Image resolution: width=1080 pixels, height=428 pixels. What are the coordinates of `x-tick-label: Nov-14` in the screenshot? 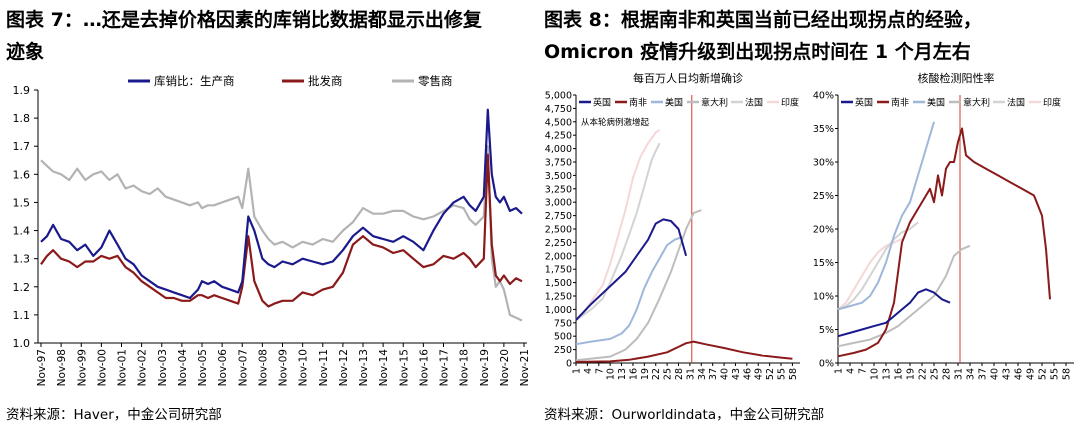 It's located at (384, 368).